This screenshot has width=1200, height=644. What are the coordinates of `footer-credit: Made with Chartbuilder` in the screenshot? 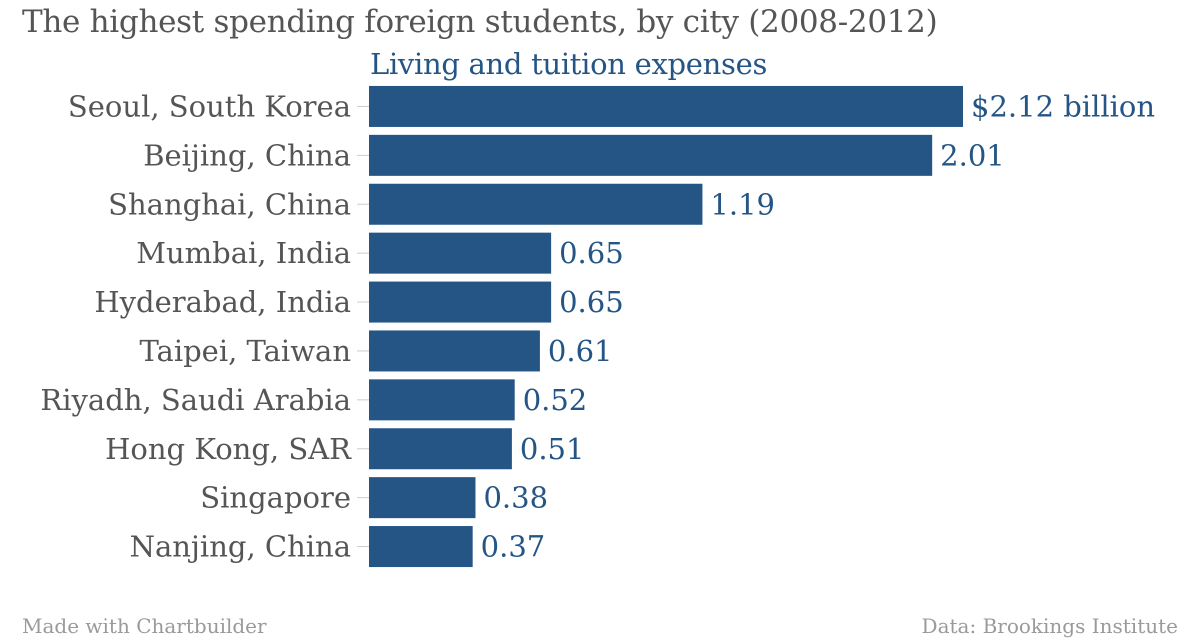 It's located at (144, 626).